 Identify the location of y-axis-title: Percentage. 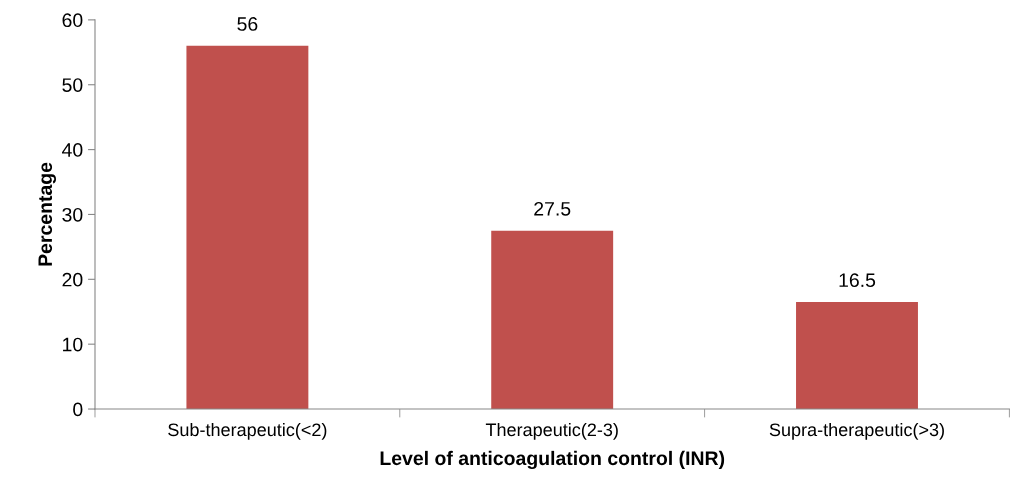
(47, 214).